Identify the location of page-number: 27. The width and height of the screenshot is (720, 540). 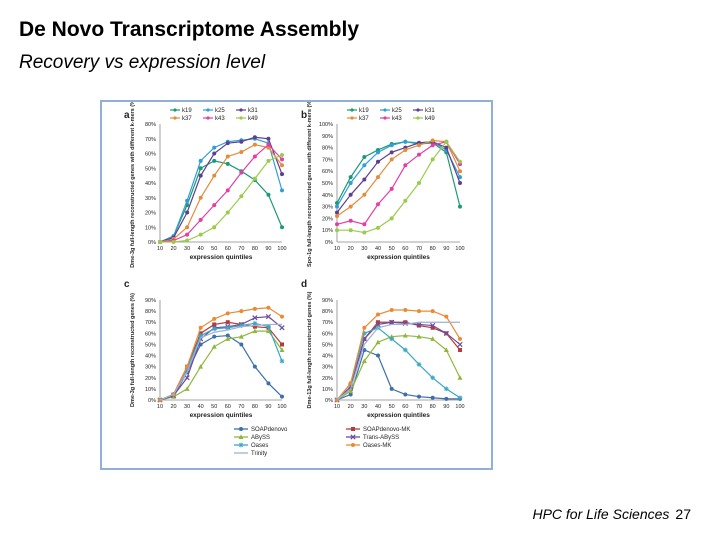
(683, 514).